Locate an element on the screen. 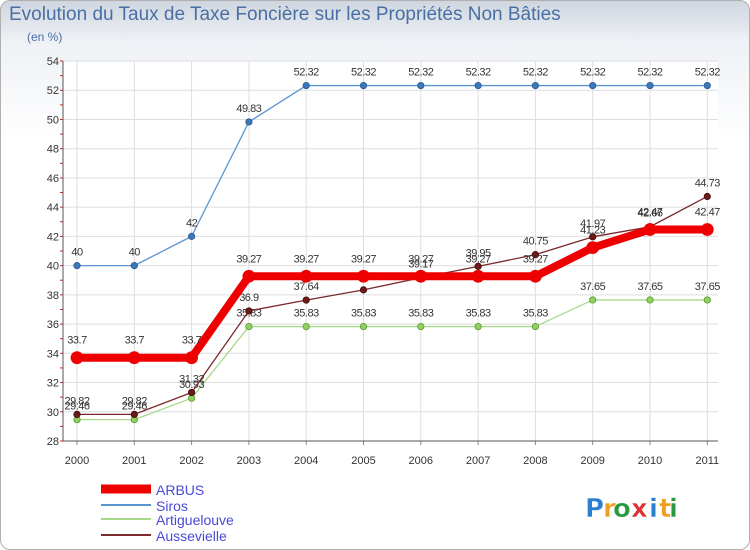 This screenshot has height=550, width=750. x-tick-label: 2010 is located at coordinates (650, 461).